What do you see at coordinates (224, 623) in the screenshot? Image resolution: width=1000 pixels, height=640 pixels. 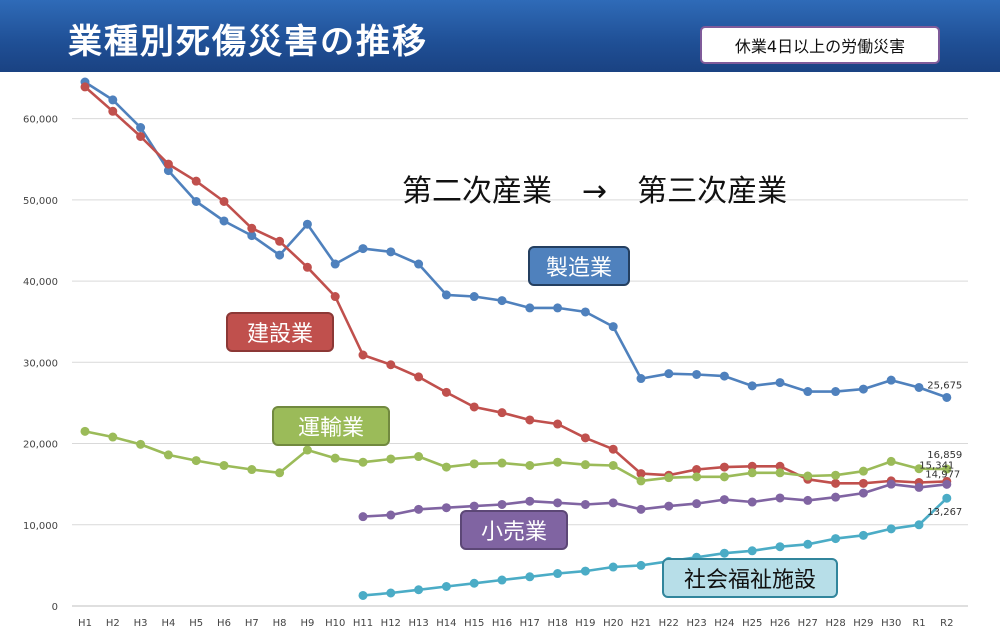 I see `x-tick-label: H6` at bounding box center [224, 623].